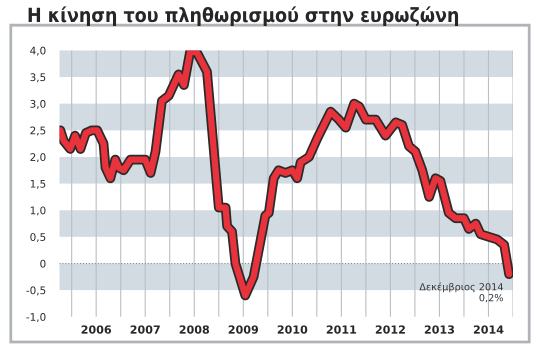 This screenshot has width=540, height=360. Describe the element at coordinates (461, 292) in the screenshot. I see `annotation: Δεκέμβριος 2014 0,2%` at that location.